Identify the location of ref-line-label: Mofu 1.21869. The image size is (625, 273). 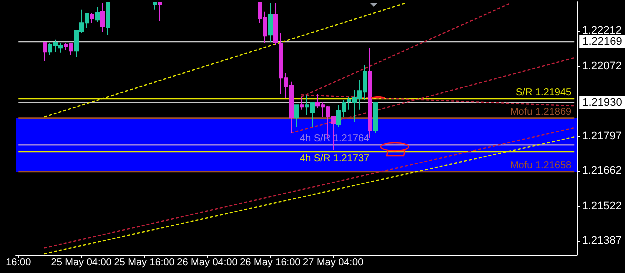
(541, 112).